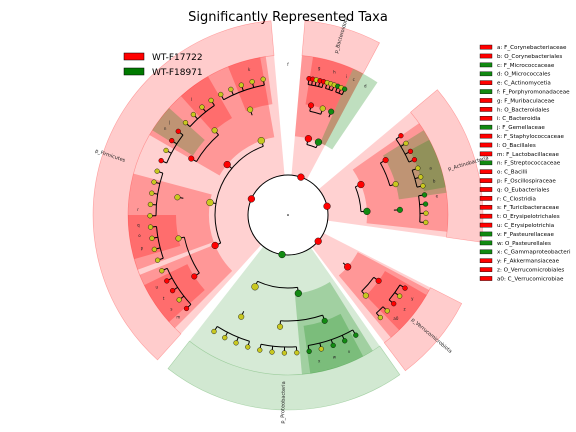  I want to click on key-name-a: F_Corynebacteriaceae, so click(535, 48).